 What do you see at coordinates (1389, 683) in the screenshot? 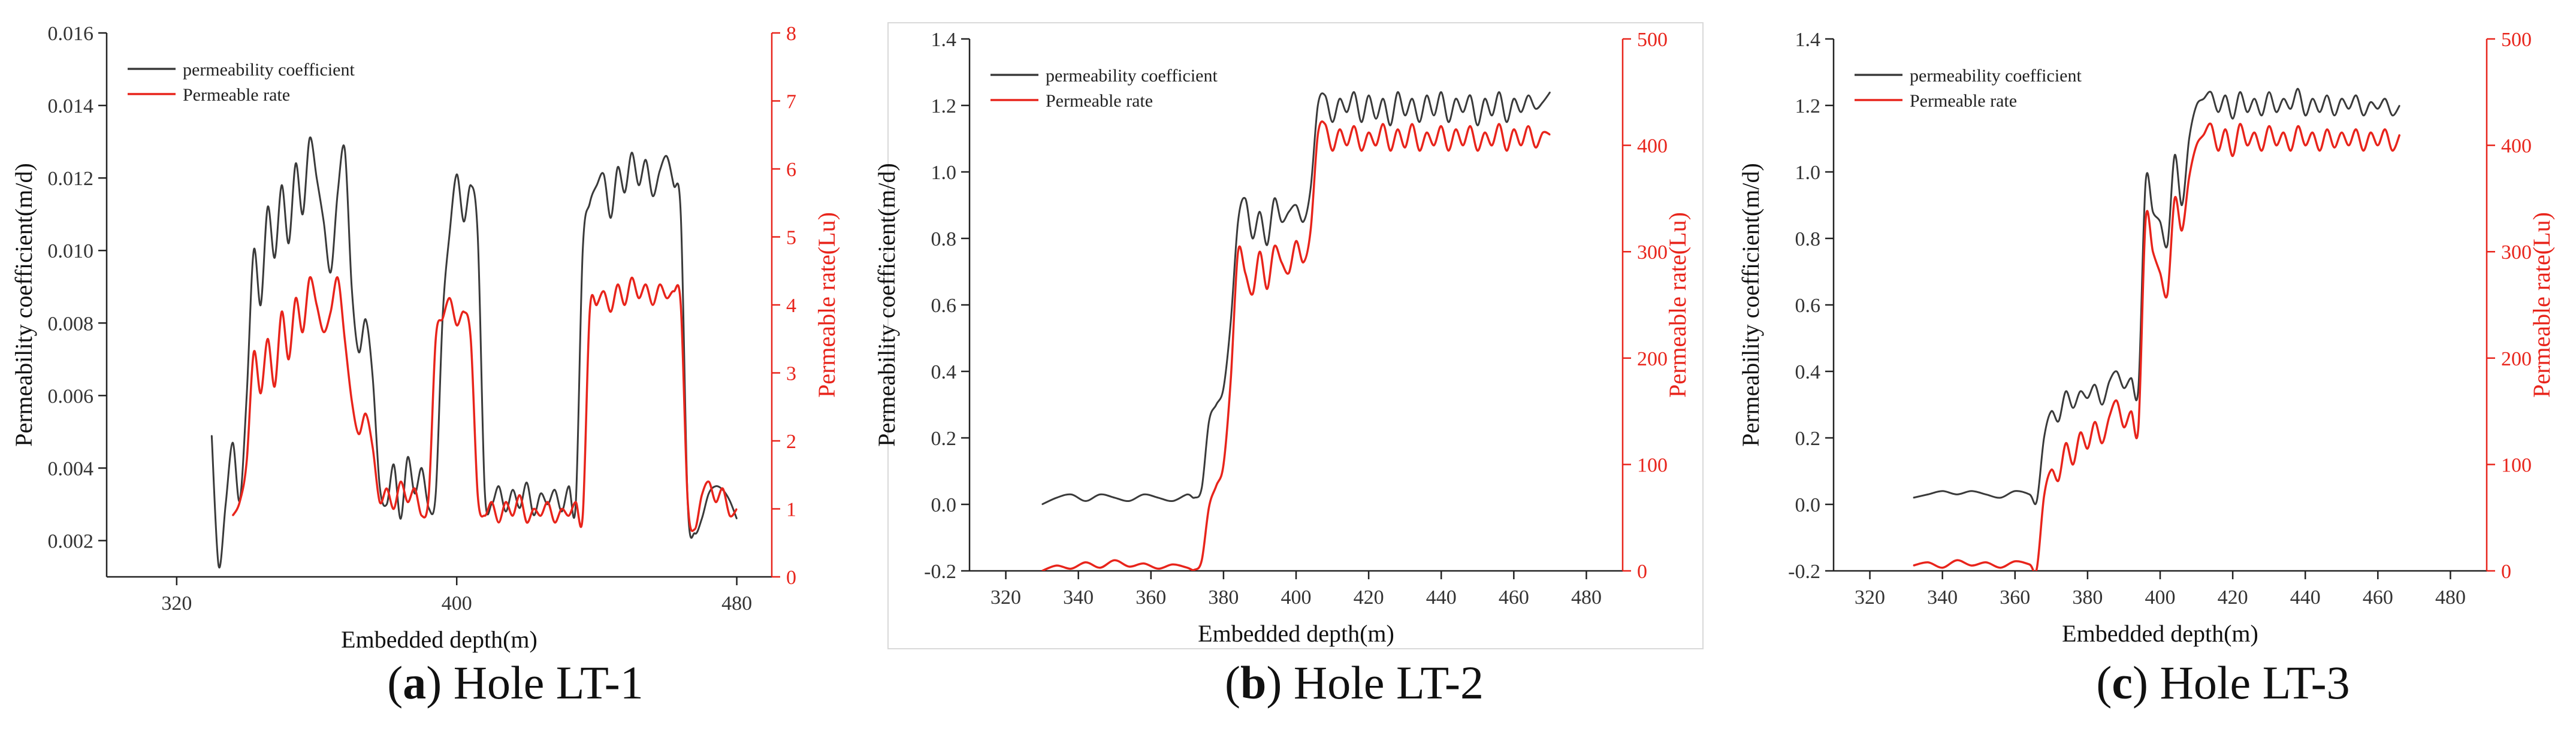
I see `panel-b-title: Hole LT-2` at bounding box center [1389, 683].